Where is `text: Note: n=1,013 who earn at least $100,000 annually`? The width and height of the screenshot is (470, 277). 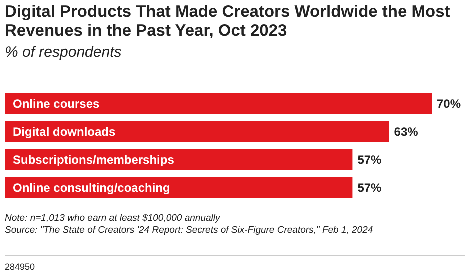 text: Note: n=1,013 who earn at least $100,000 annually is located at coordinates (113, 218).